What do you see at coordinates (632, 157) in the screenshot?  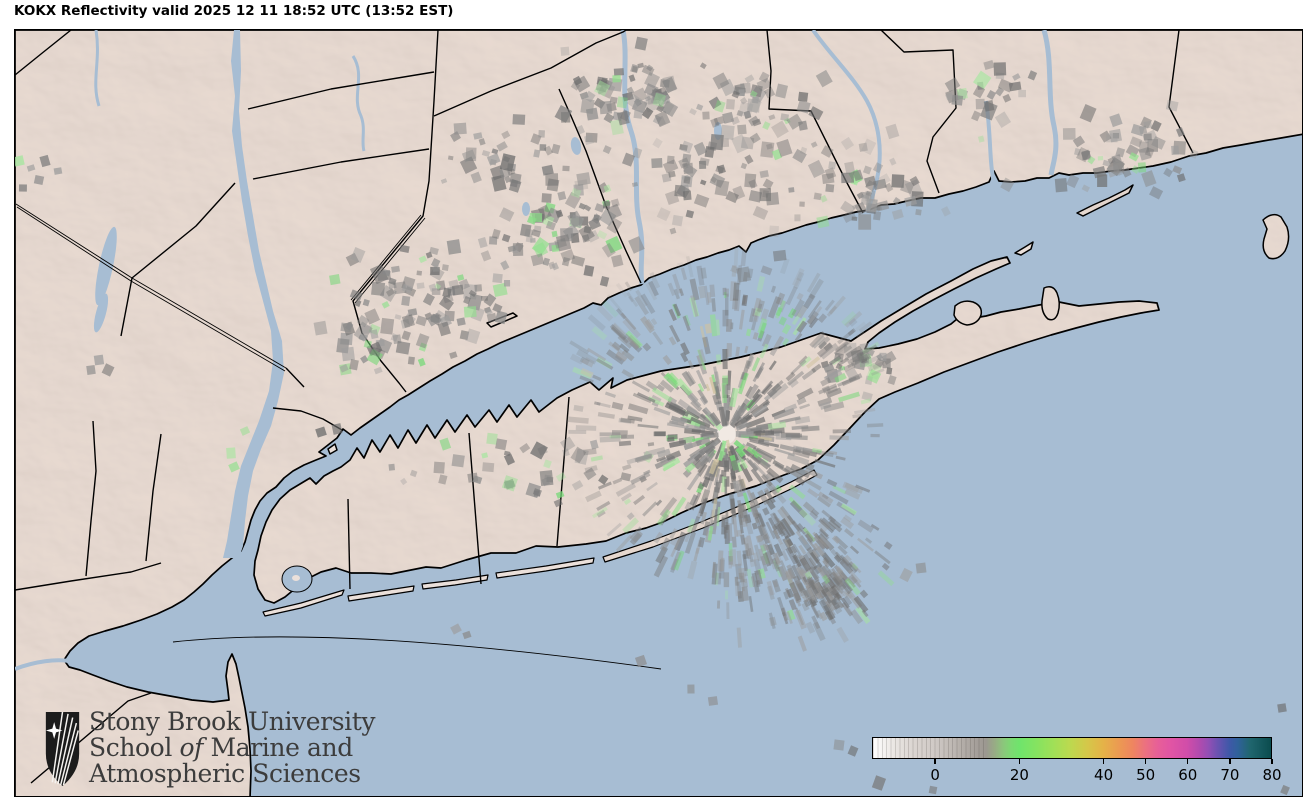 I see `housatonic-river` at bounding box center [632, 157].